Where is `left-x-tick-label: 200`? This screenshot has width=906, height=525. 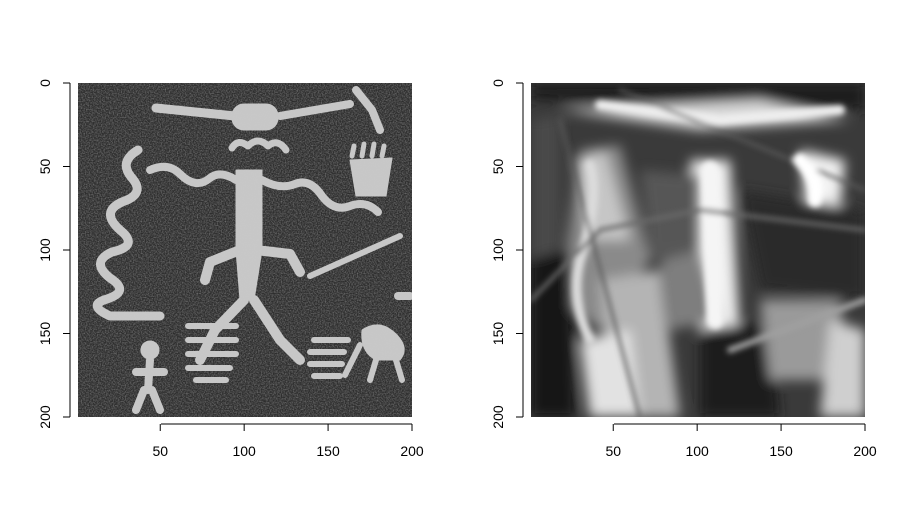
left-x-tick-label: 200 is located at coordinates (412, 451).